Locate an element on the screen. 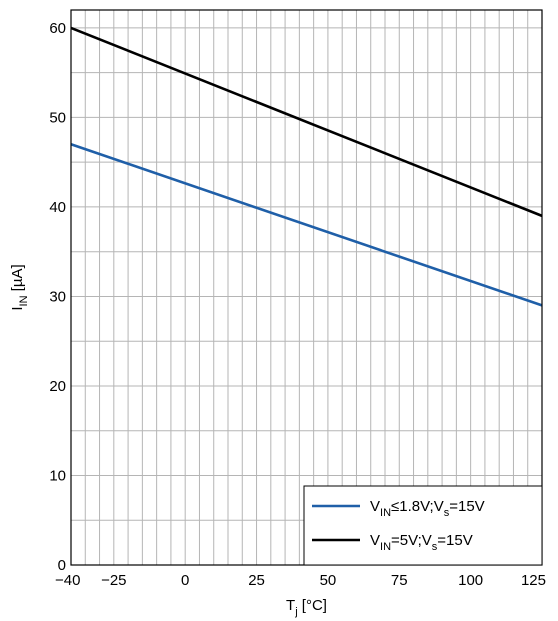 The image size is (558, 621). x-tick-label: 125 is located at coordinates (533, 580).